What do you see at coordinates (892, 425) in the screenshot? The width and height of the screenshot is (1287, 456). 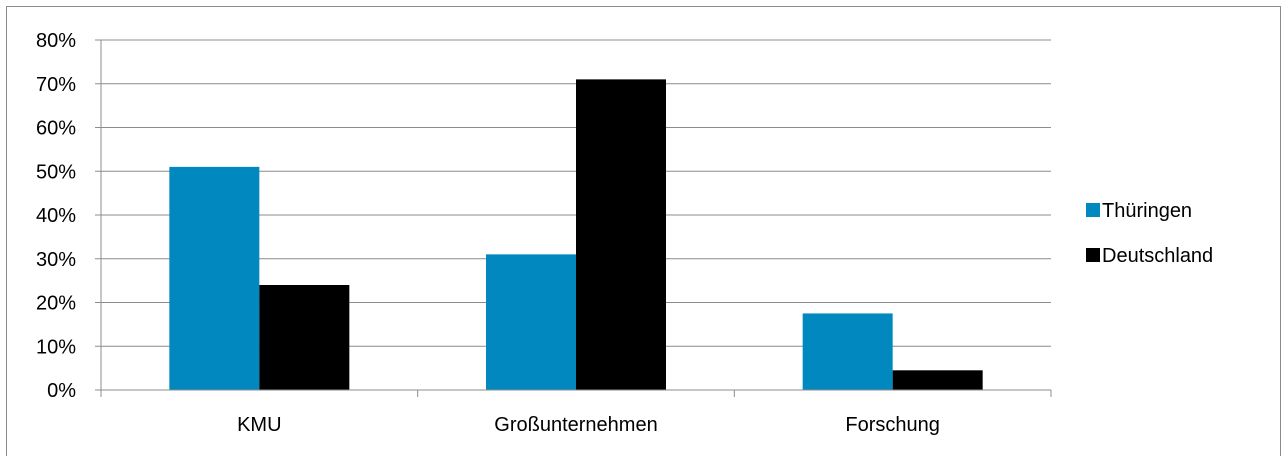 I see `x-tick-label: Forschung` at bounding box center [892, 425].